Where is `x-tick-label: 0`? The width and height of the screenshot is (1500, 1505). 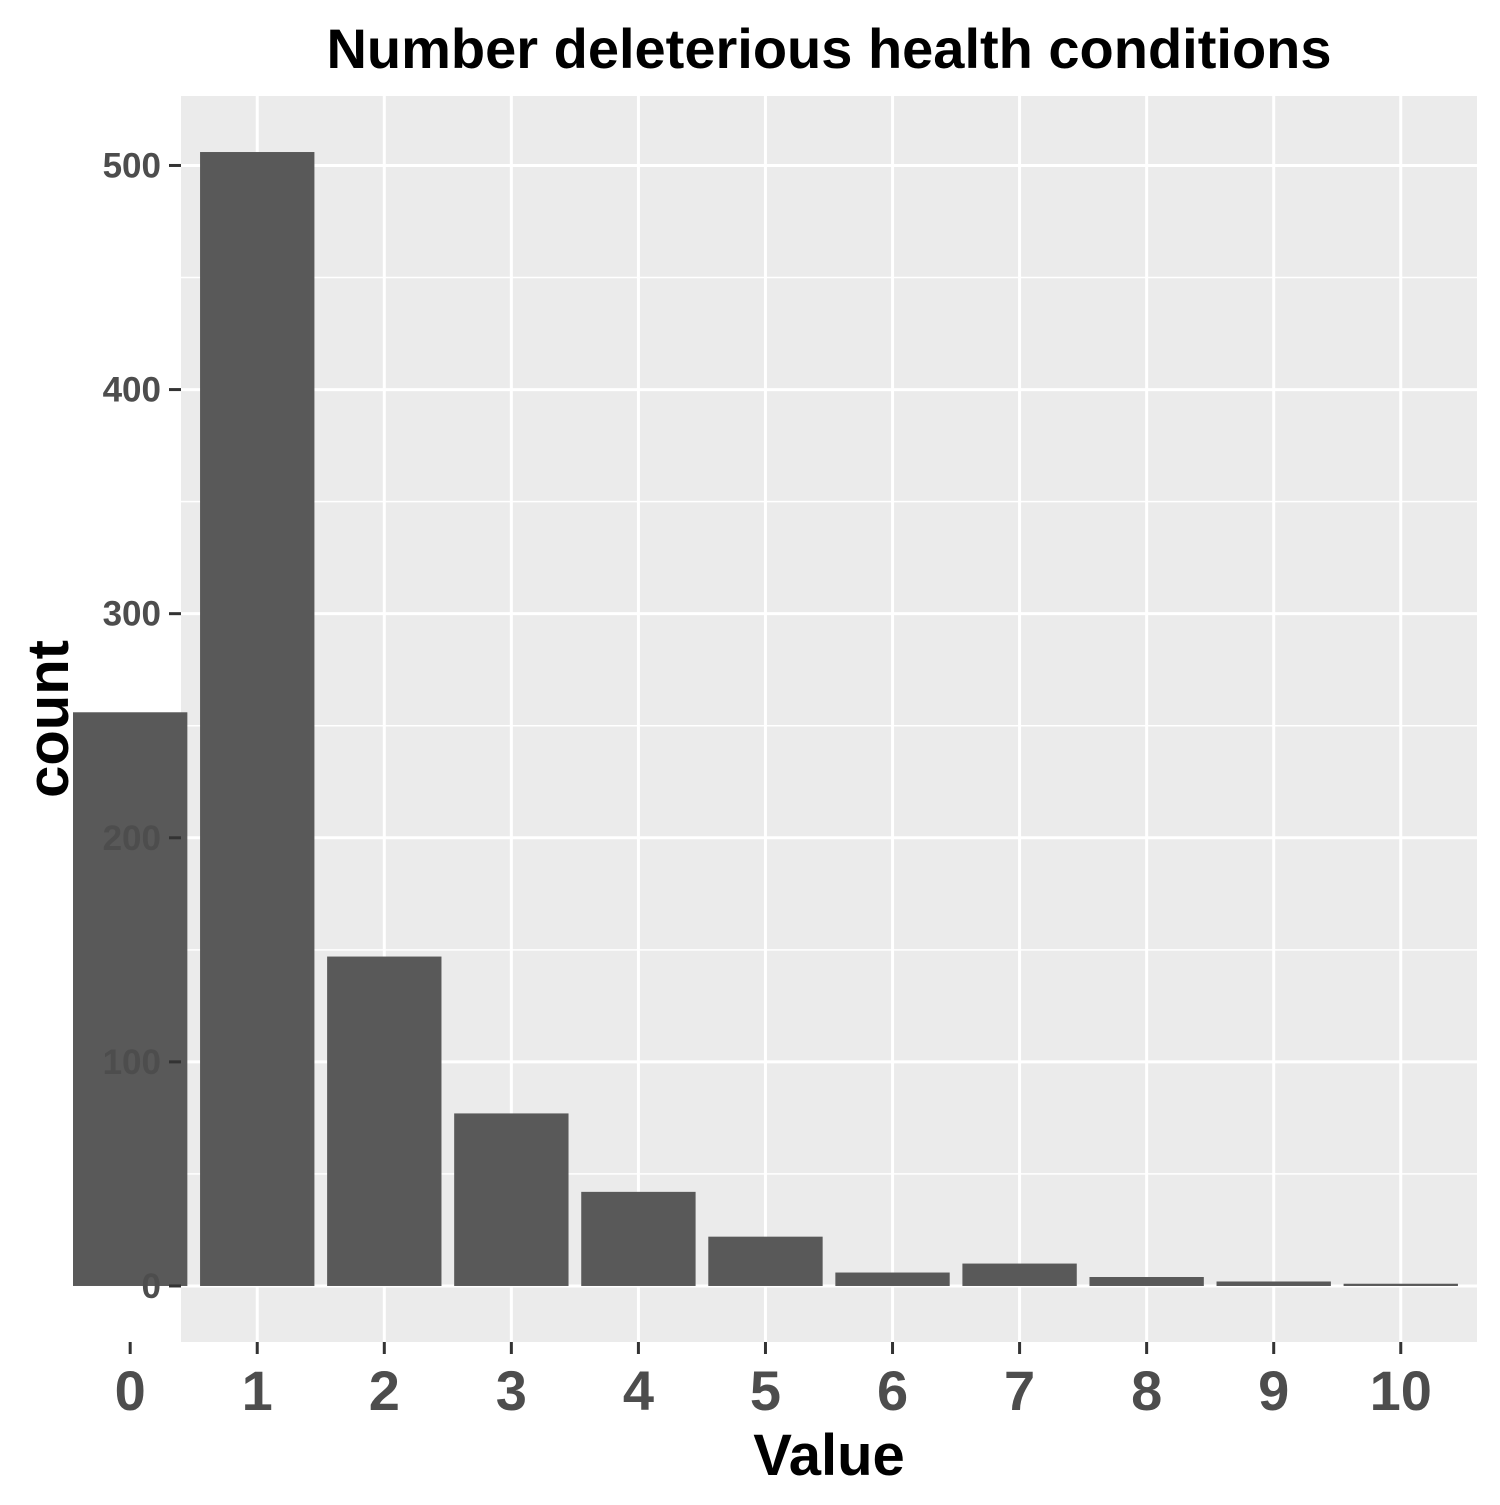
x-tick-label: 0 is located at coordinates (130, 1390).